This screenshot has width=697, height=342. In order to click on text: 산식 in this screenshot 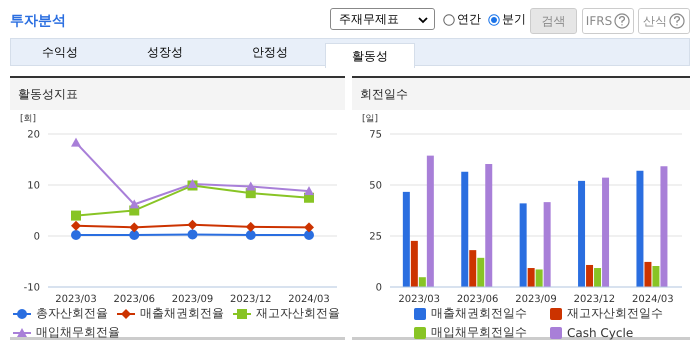, I will do `click(655, 21)`.